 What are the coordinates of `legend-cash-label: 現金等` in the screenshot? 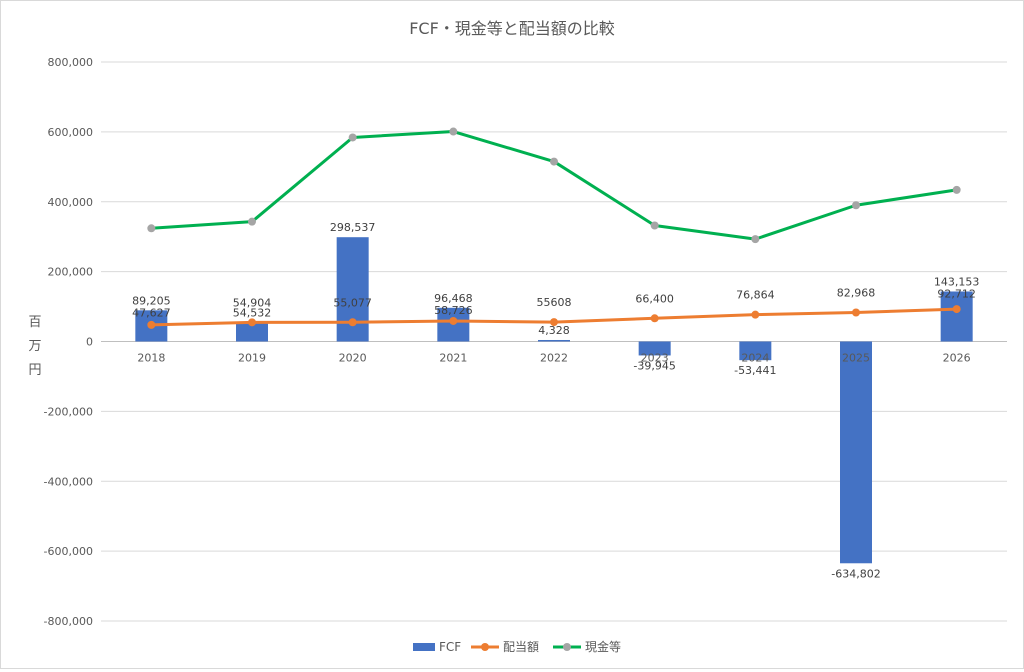 It's located at (603, 646).